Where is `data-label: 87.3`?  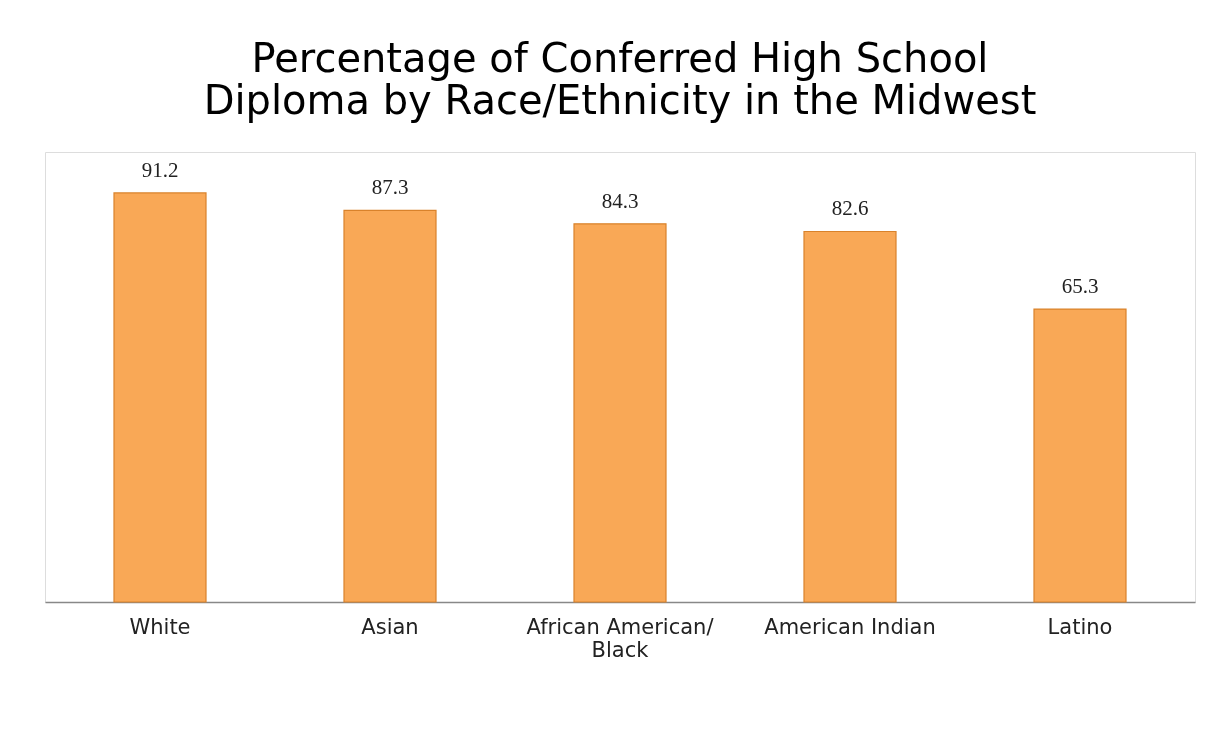 data-label: 87.3 is located at coordinates (390, 187).